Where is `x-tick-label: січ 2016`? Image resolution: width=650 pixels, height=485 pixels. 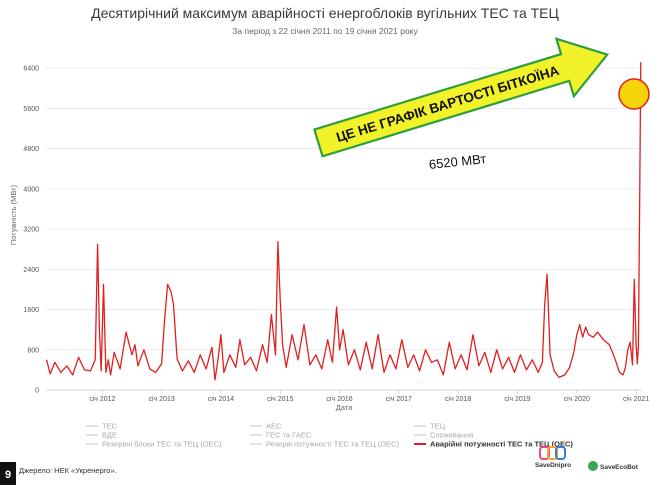 x-tick-label: січ 2016 is located at coordinates (339, 399).